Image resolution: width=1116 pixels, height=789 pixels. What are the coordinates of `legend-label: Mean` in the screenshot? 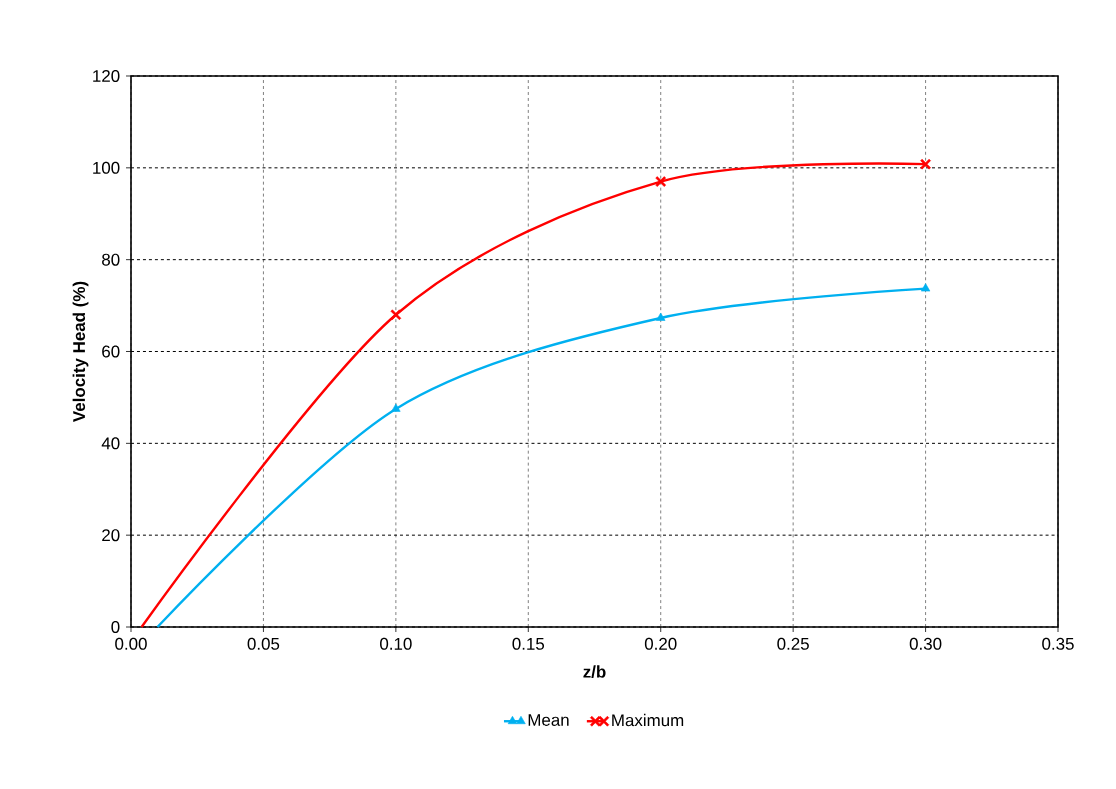 It's located at (548, 720).